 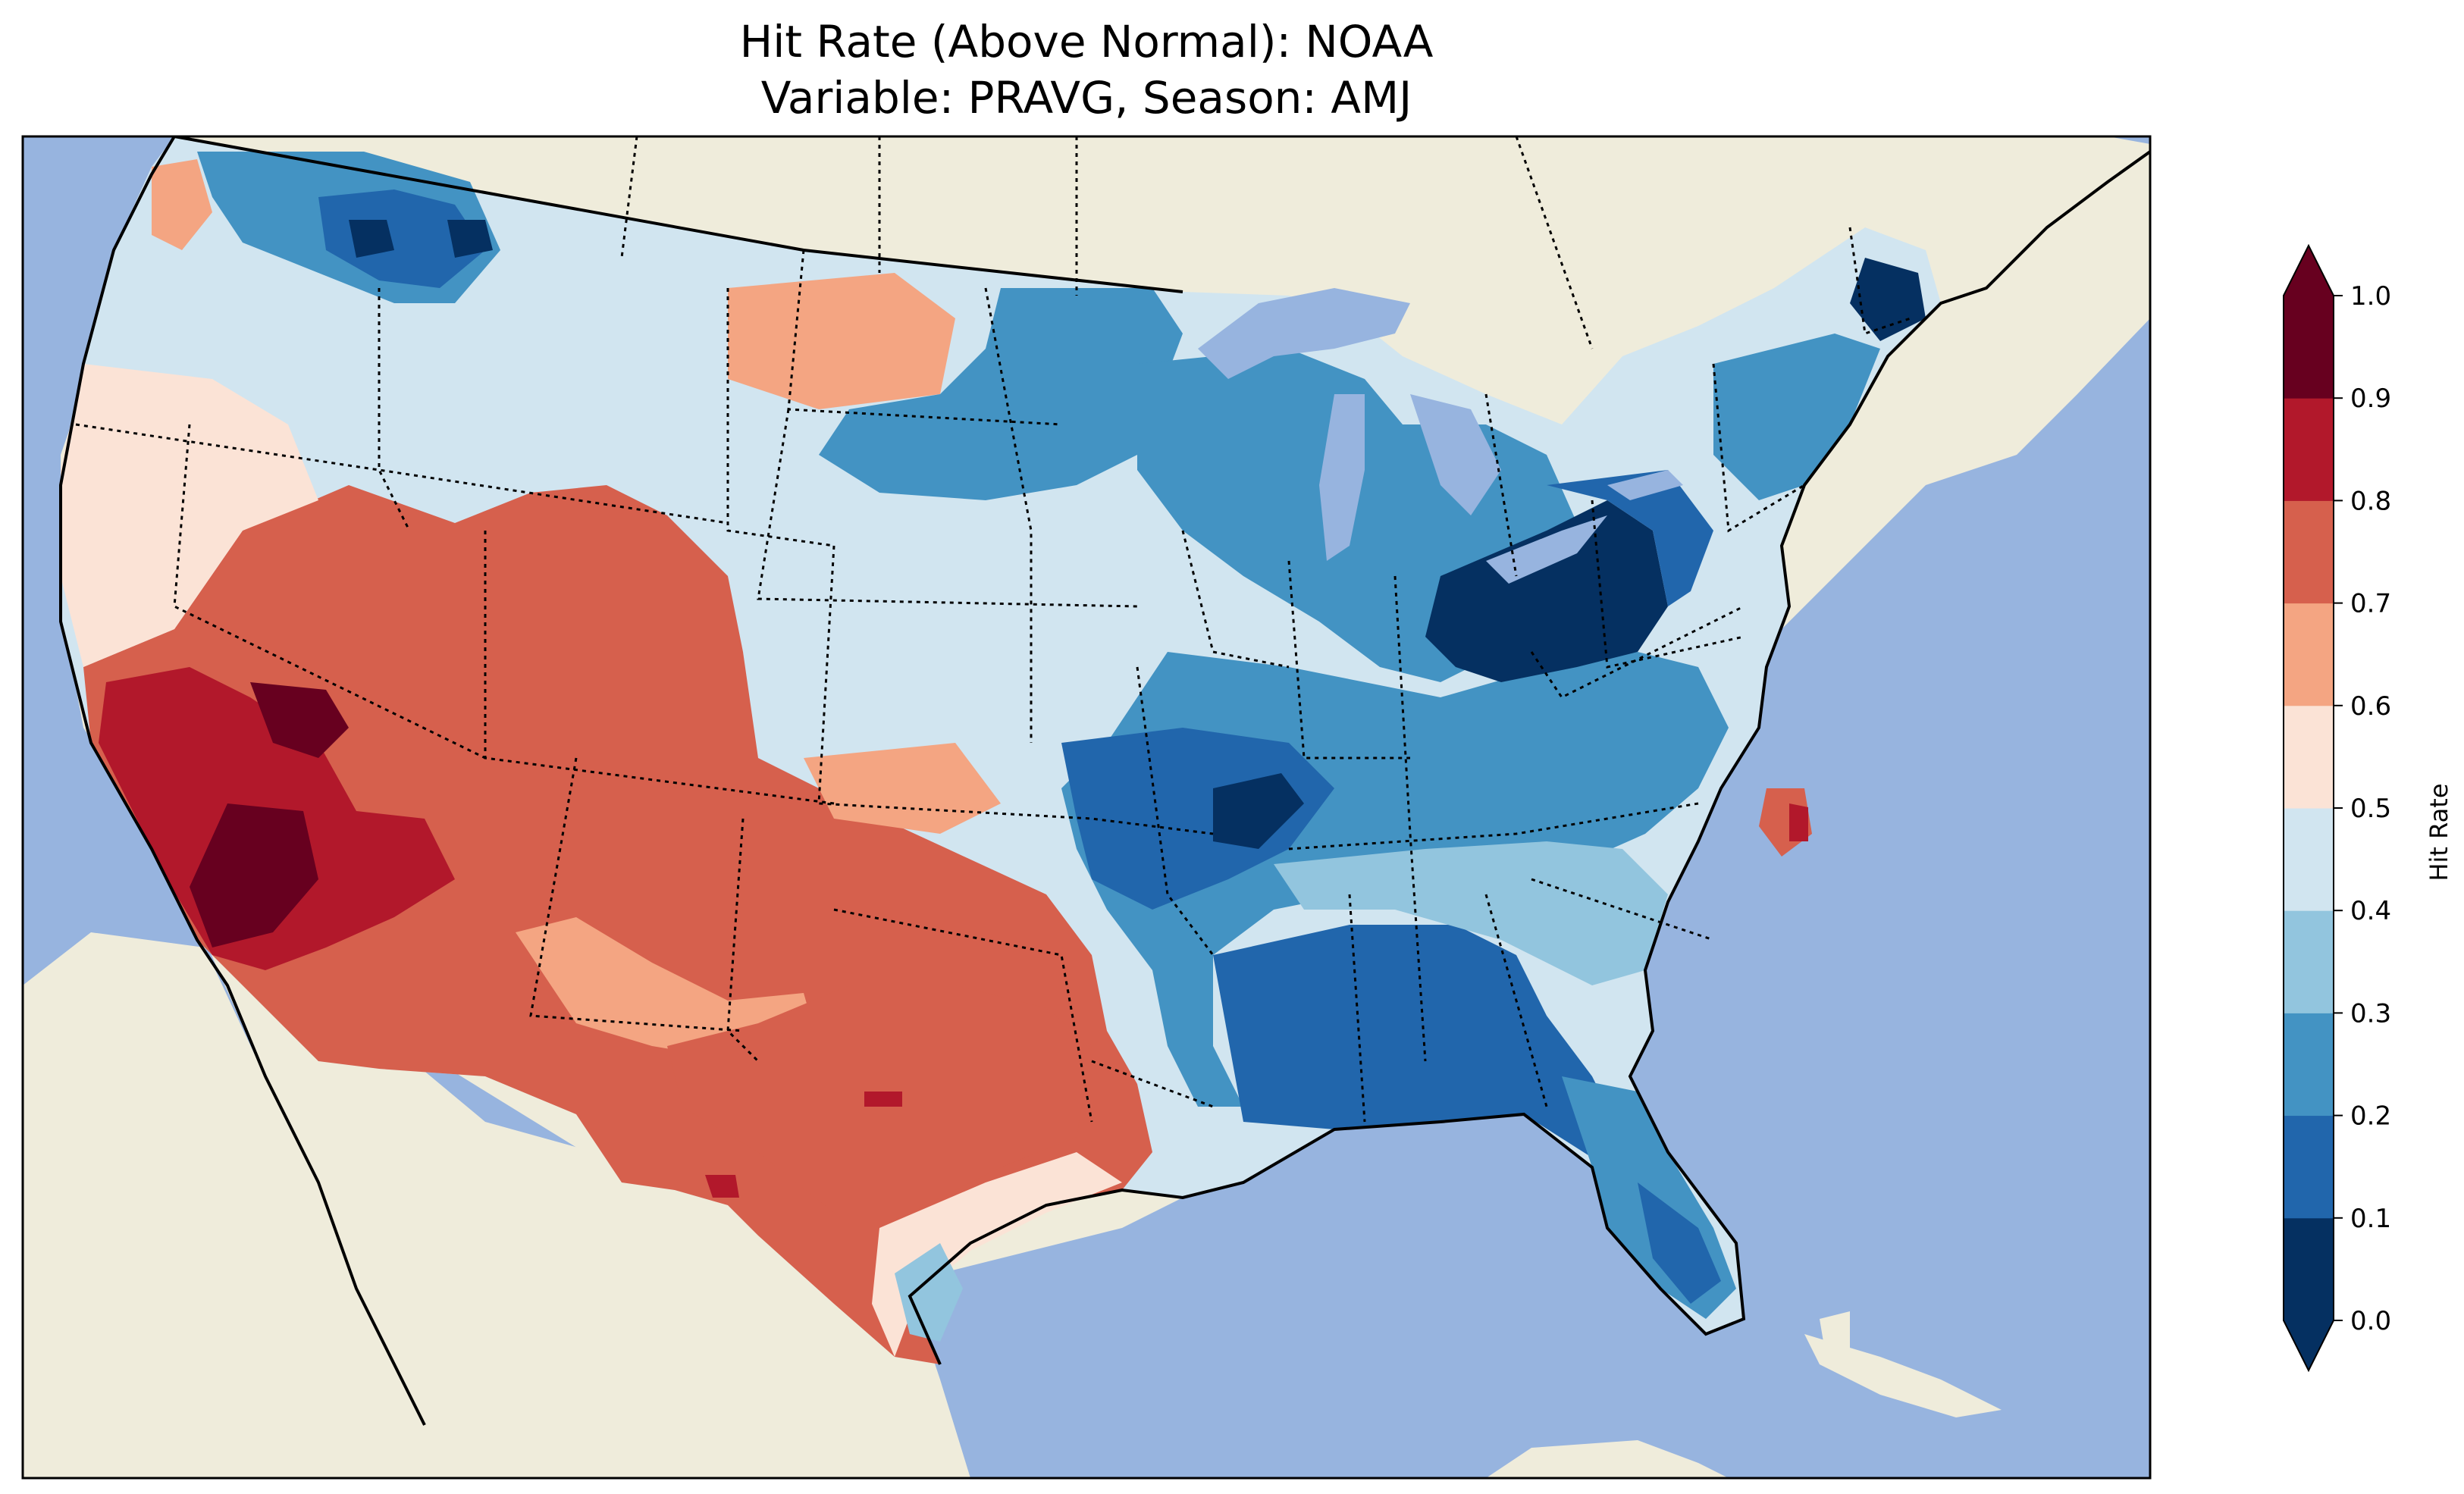 I want to click on texas-darkred, so click(x=803, y=1145).